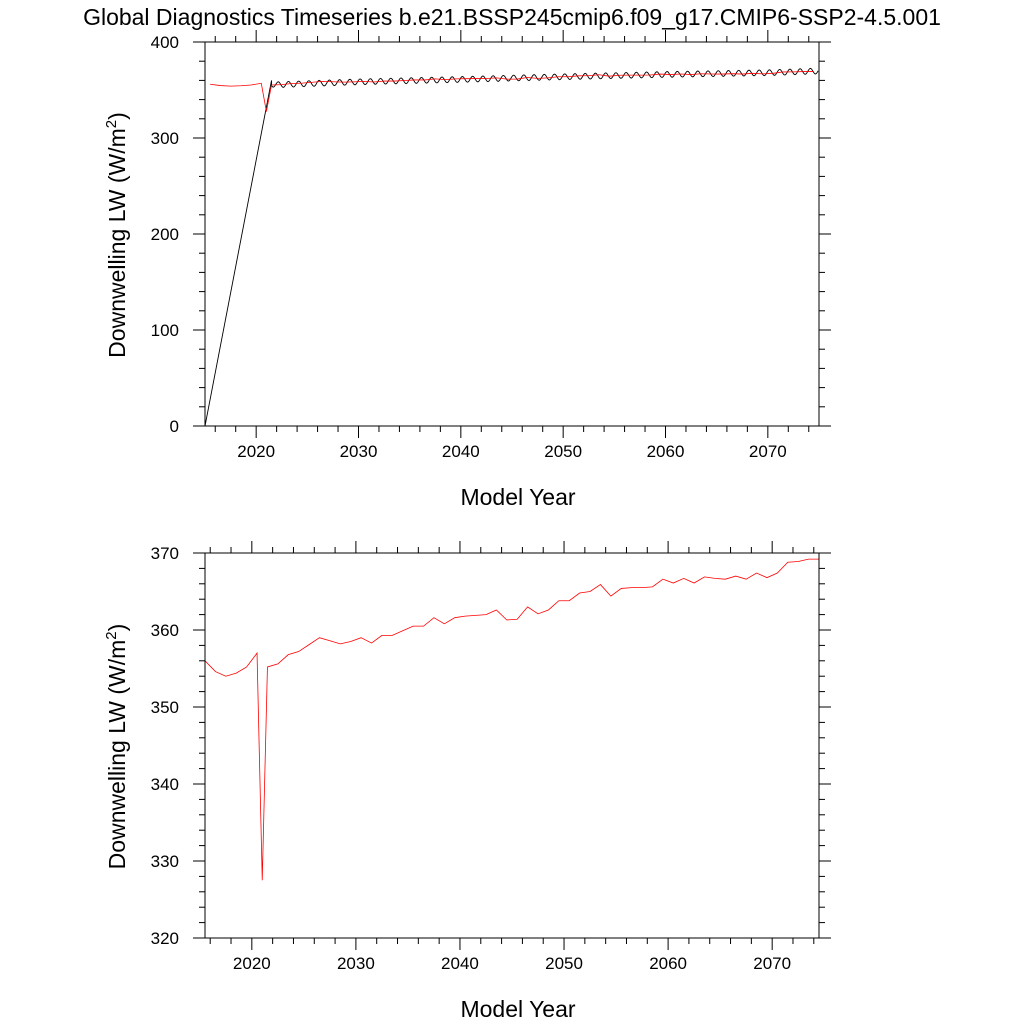  I want to click on y-tick-label: 200, so click(165, 234).